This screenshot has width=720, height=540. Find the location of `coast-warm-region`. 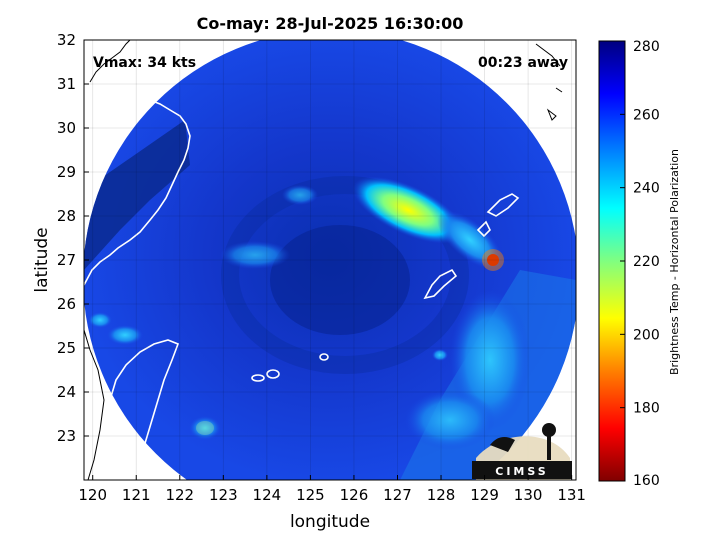

coast-warm-region is located at coordinates (137, 195).